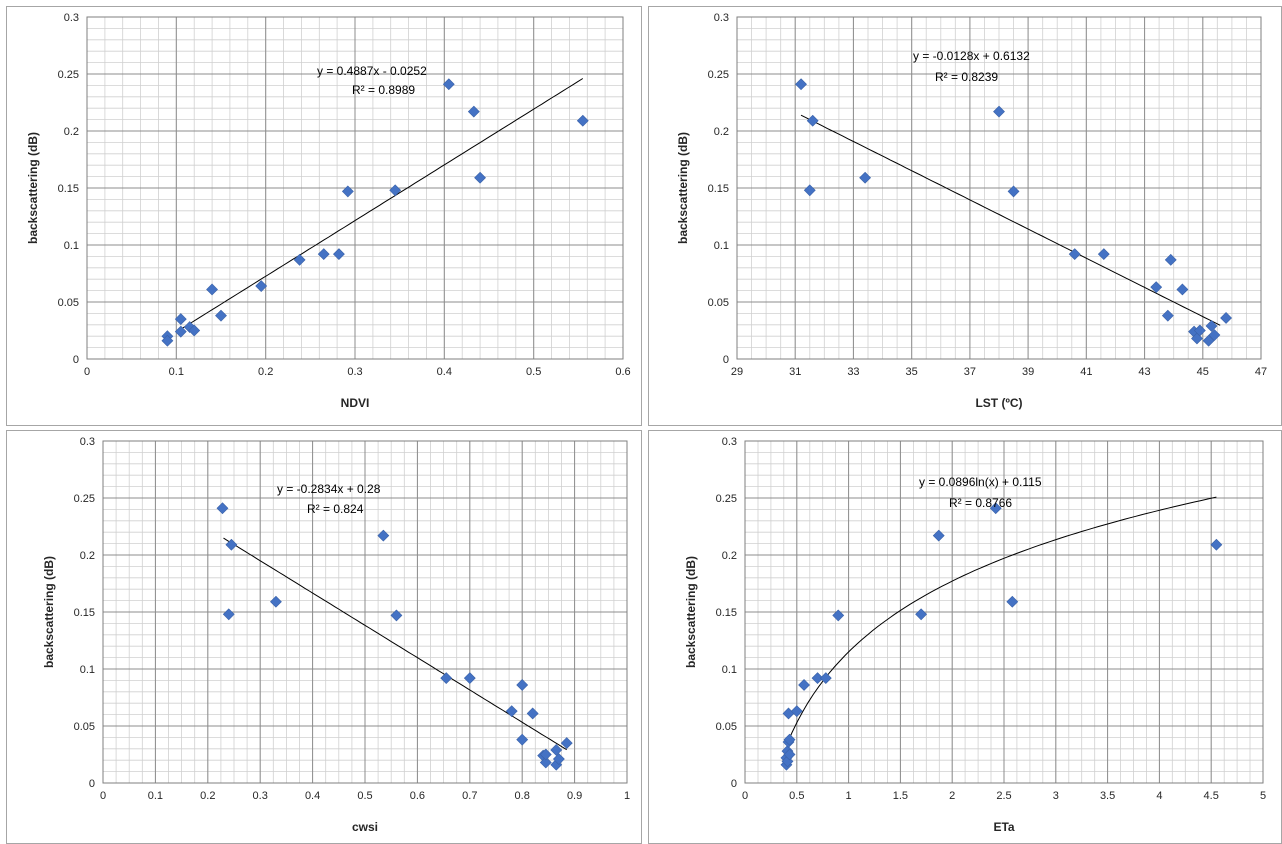  I want to click on x-tick-label: 47, so click(1261, 372).